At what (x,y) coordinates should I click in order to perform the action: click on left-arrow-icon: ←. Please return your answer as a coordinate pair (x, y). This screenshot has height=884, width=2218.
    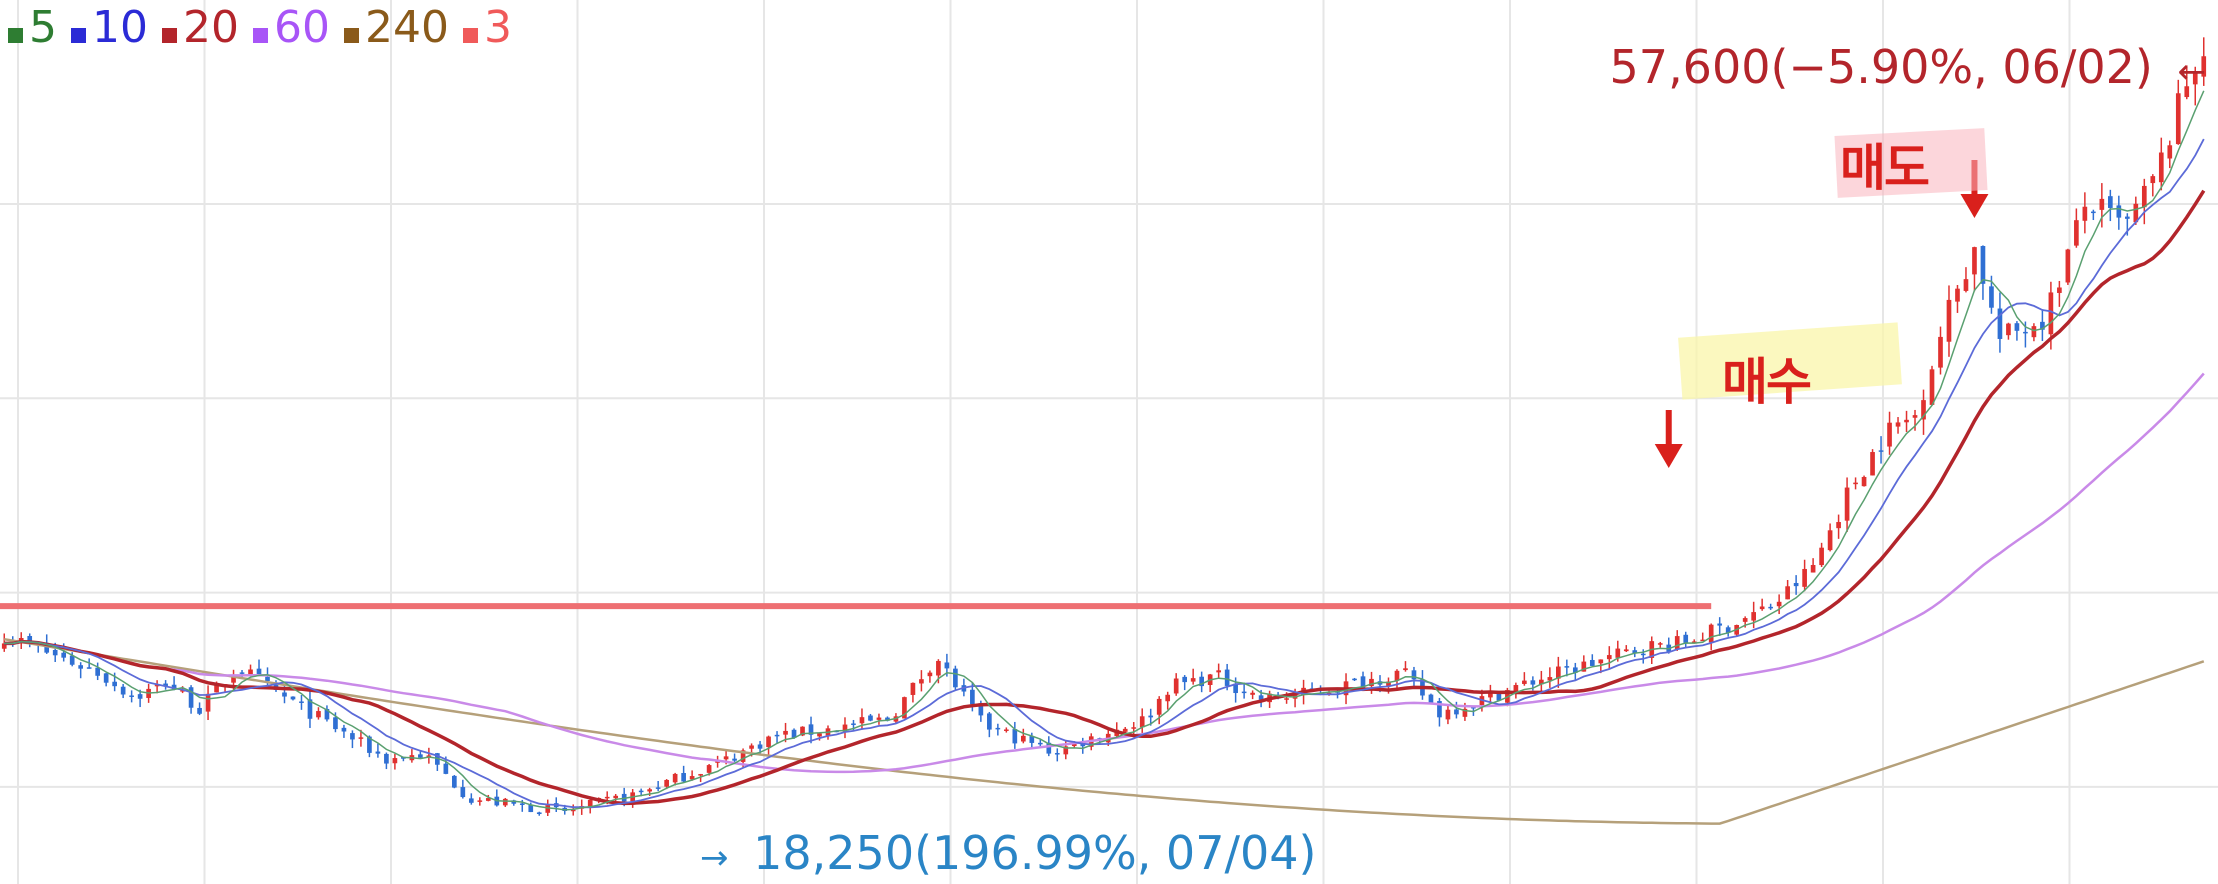
    Looking at the image, I should click on (2192, 72).